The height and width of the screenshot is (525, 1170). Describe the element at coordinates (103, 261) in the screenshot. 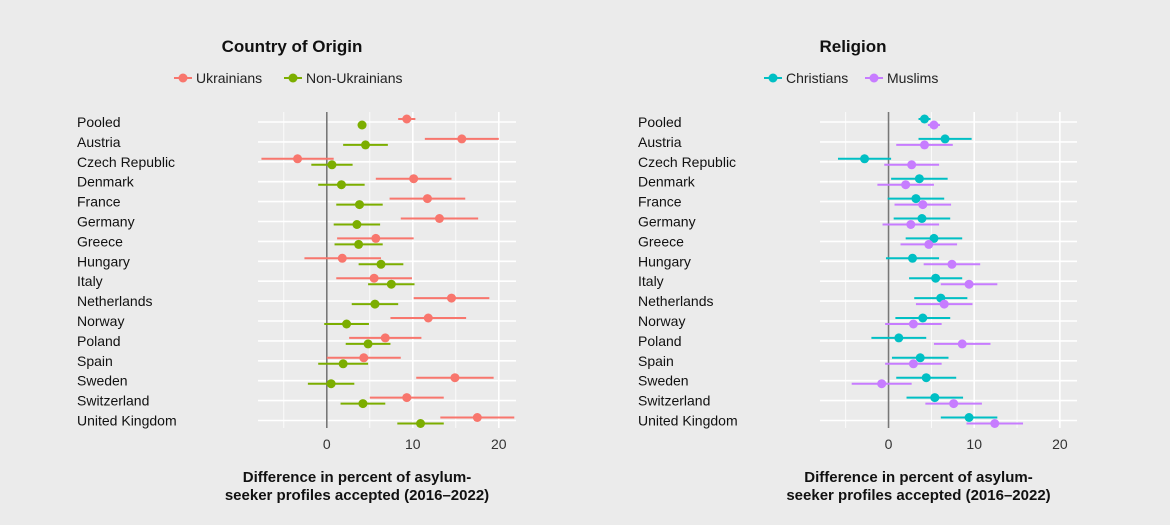

I see `category-label: Hungary` at that location.